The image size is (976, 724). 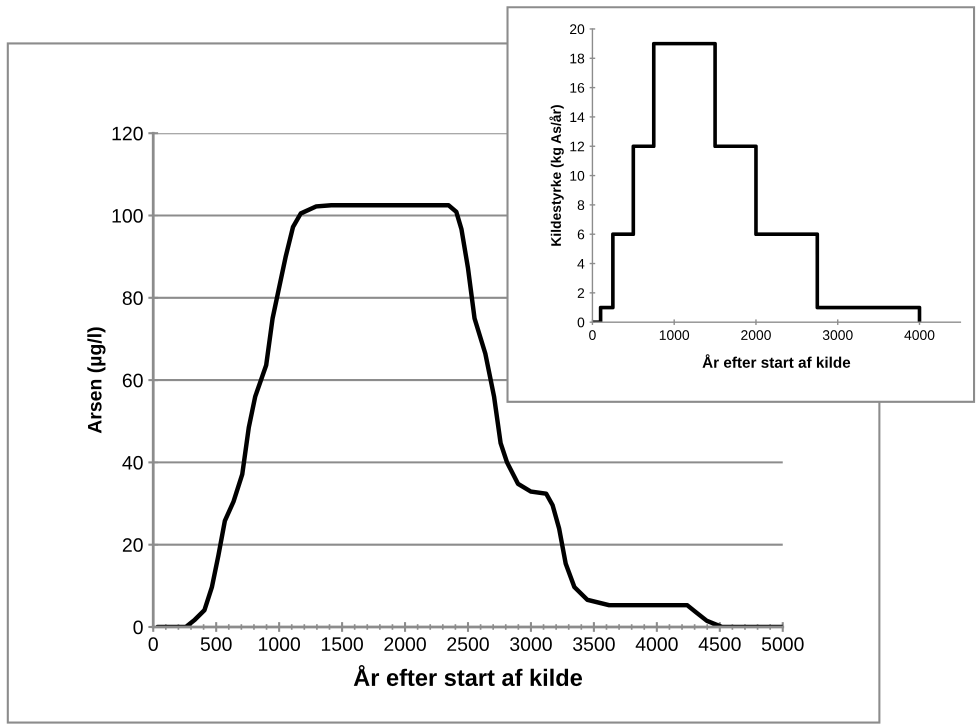 What do you see at coordinates (342, 644) in the screenshot?
I see `x-tick-label: 1500` at bounding box center [342, 644].